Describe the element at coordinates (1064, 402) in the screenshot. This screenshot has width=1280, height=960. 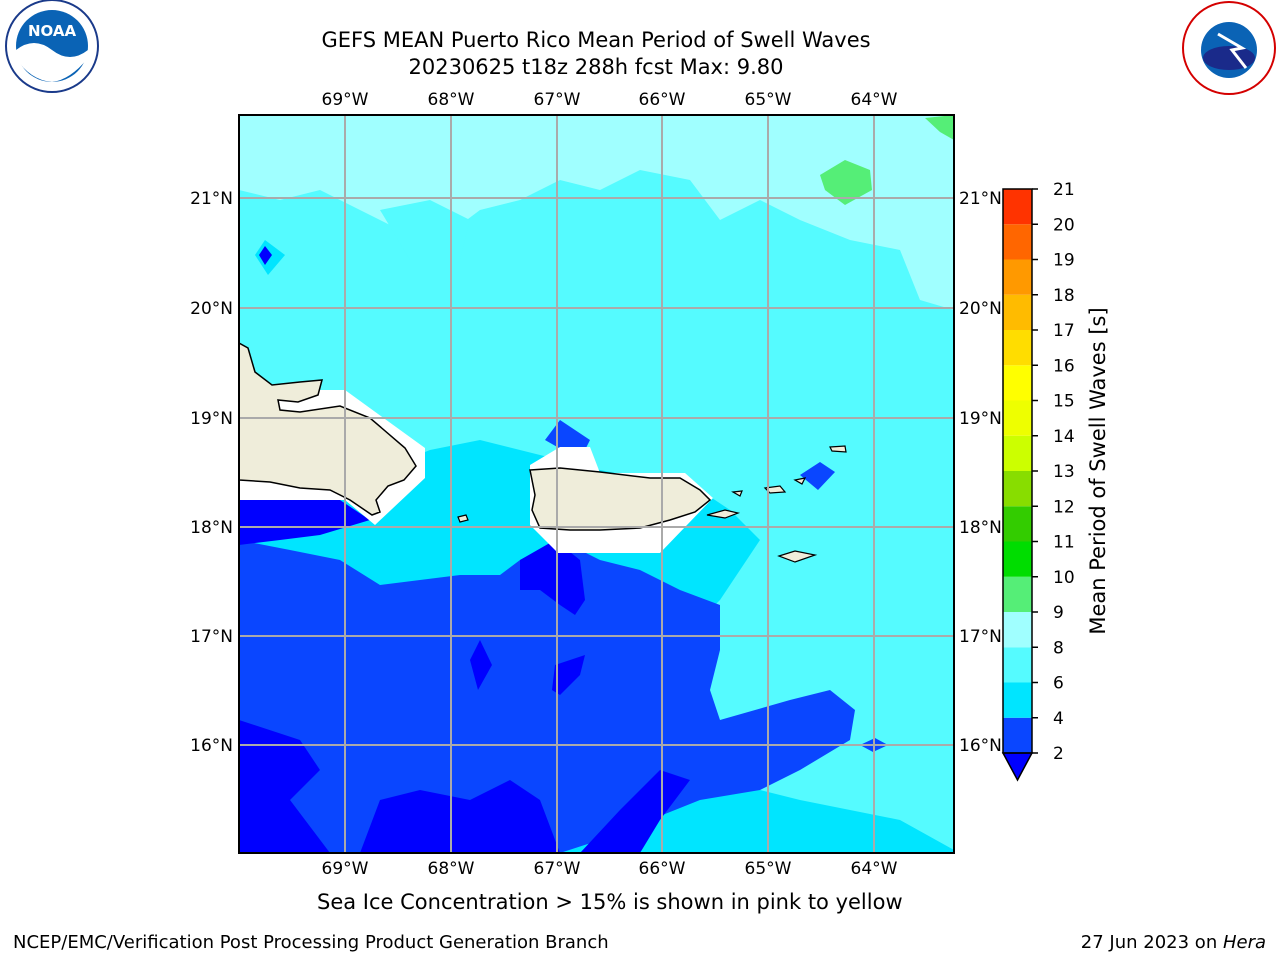
I see `colorbar-tick-label: 15` at that location.